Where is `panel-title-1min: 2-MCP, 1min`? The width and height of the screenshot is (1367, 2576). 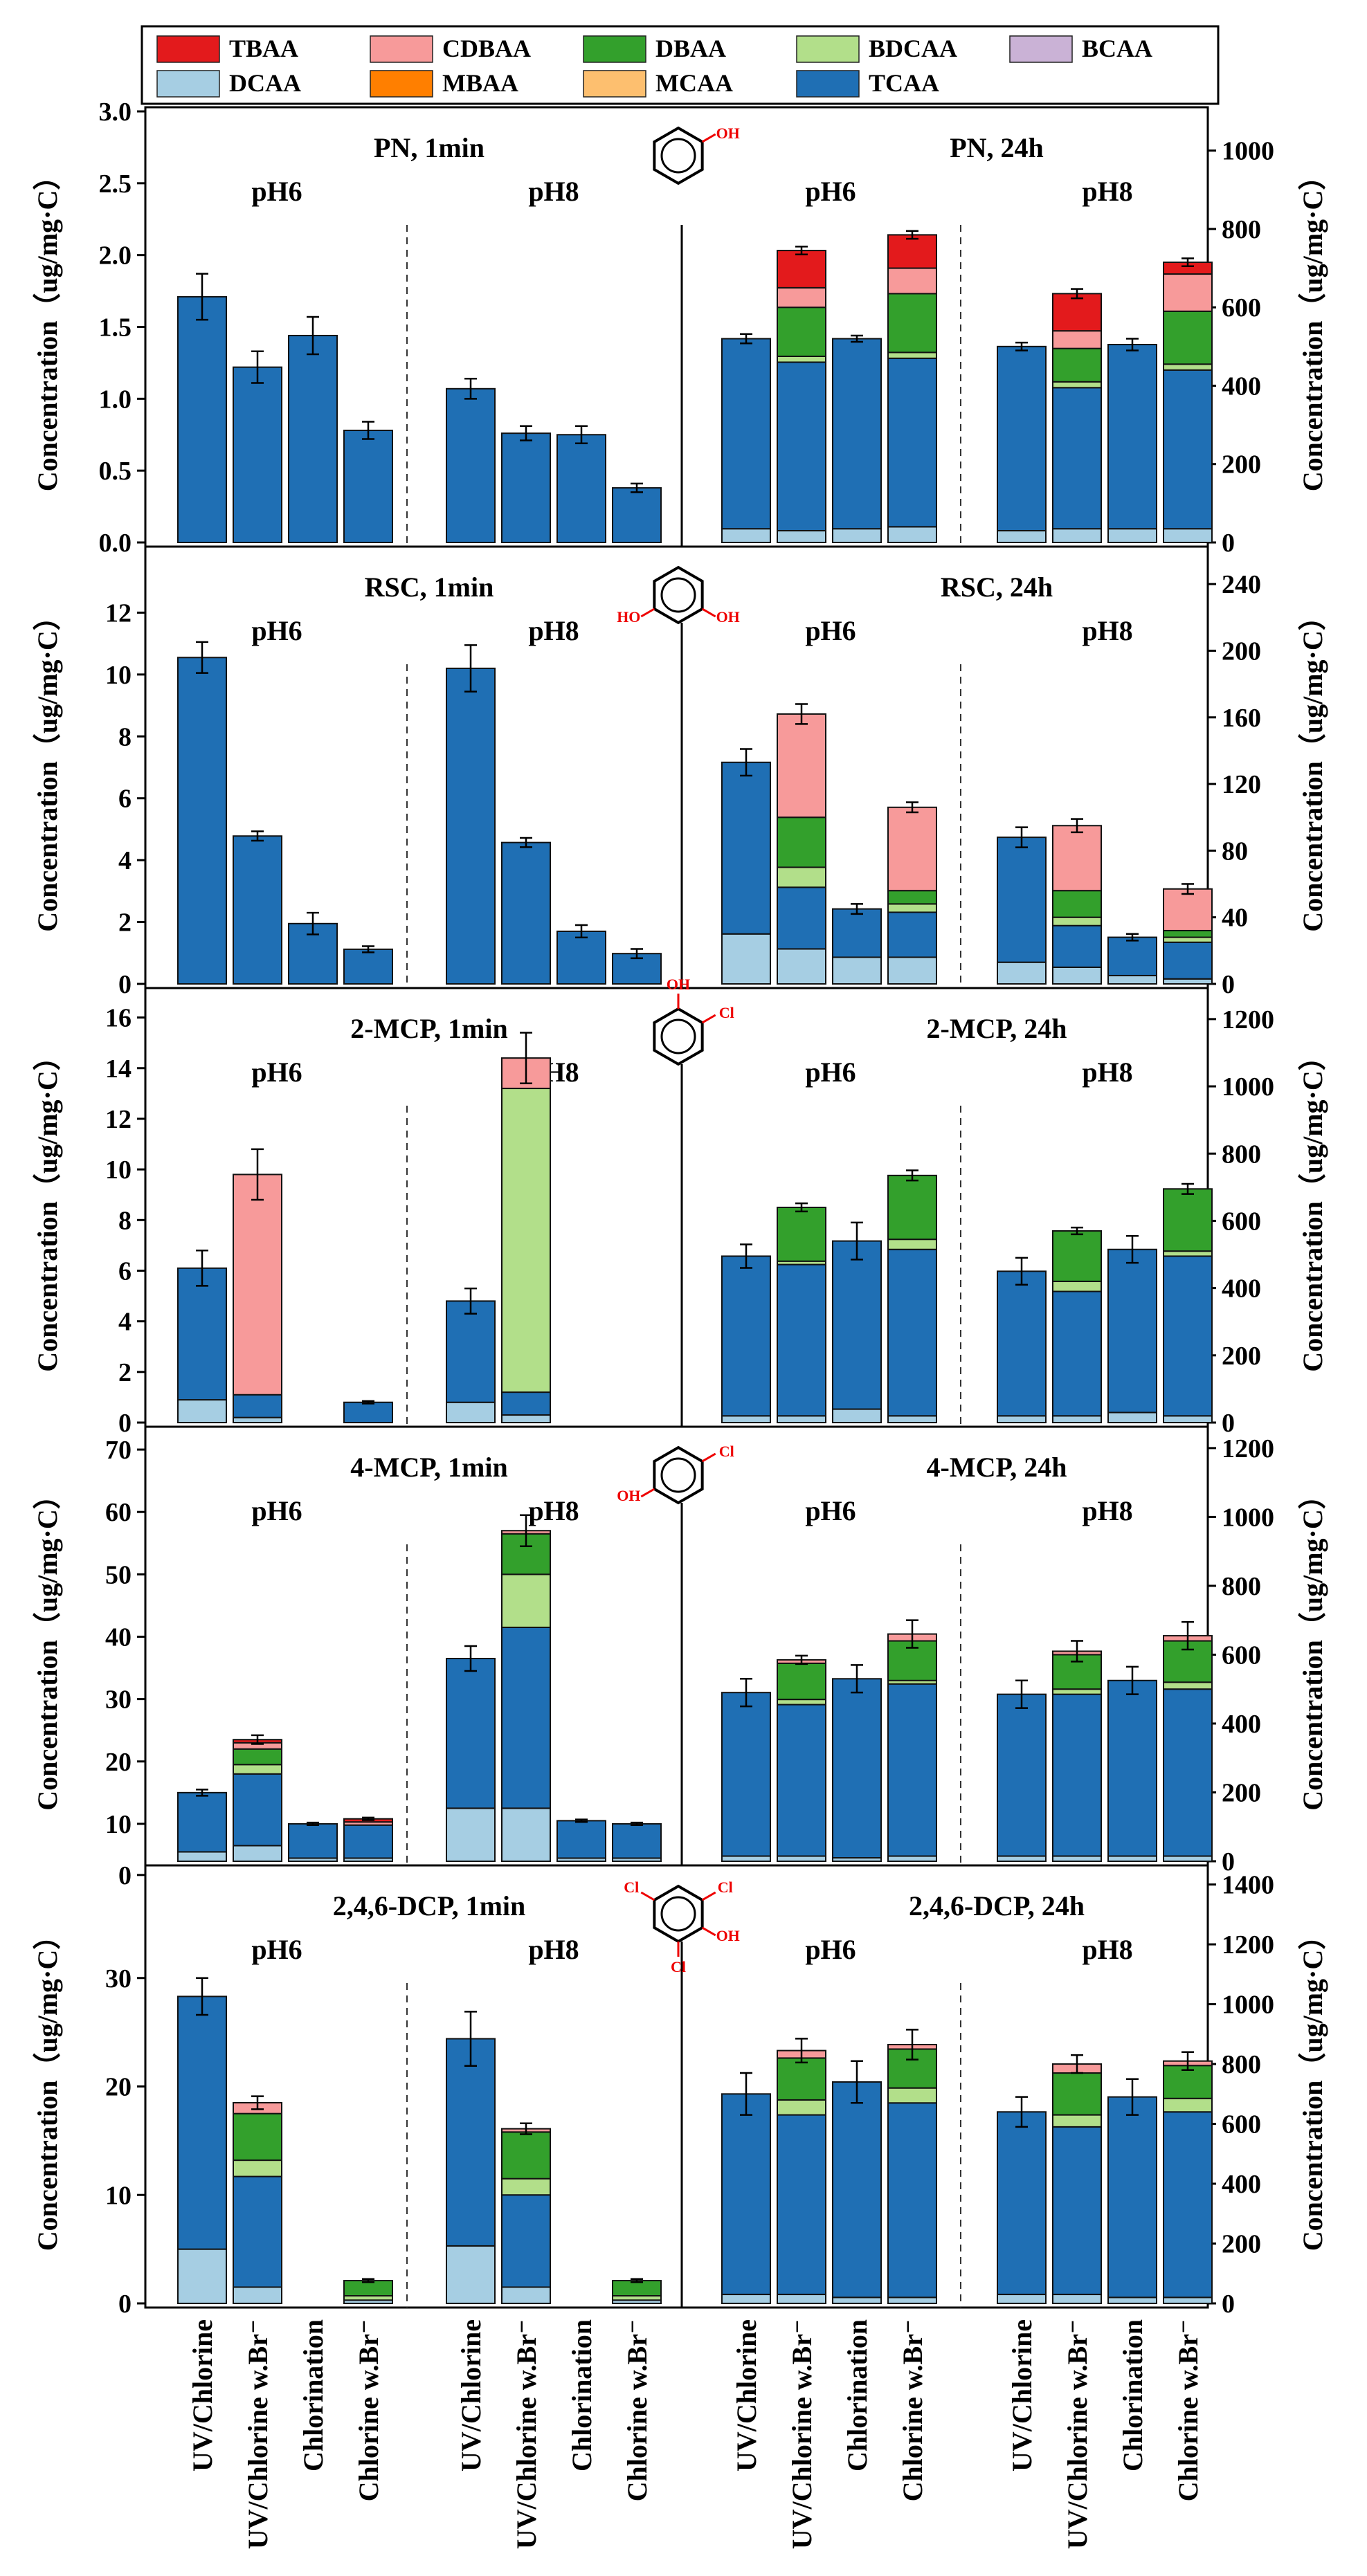
panel-title-1min: 2-MCP, 1min is located at coordinates (429, 1029).